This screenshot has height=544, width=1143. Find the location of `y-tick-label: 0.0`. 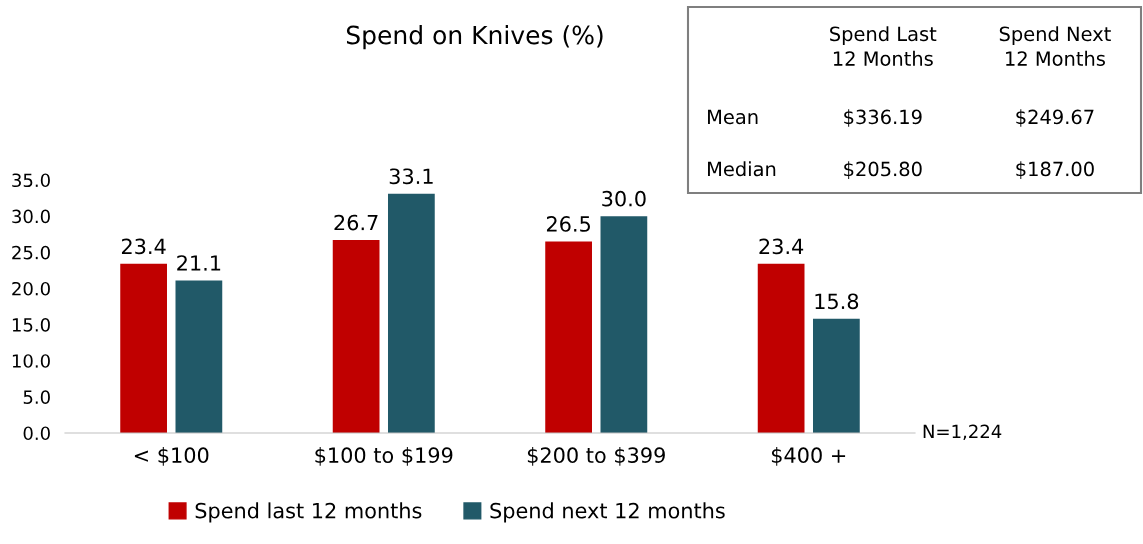

y-tick-label: 0.0 is located at coordinates (36, 433).